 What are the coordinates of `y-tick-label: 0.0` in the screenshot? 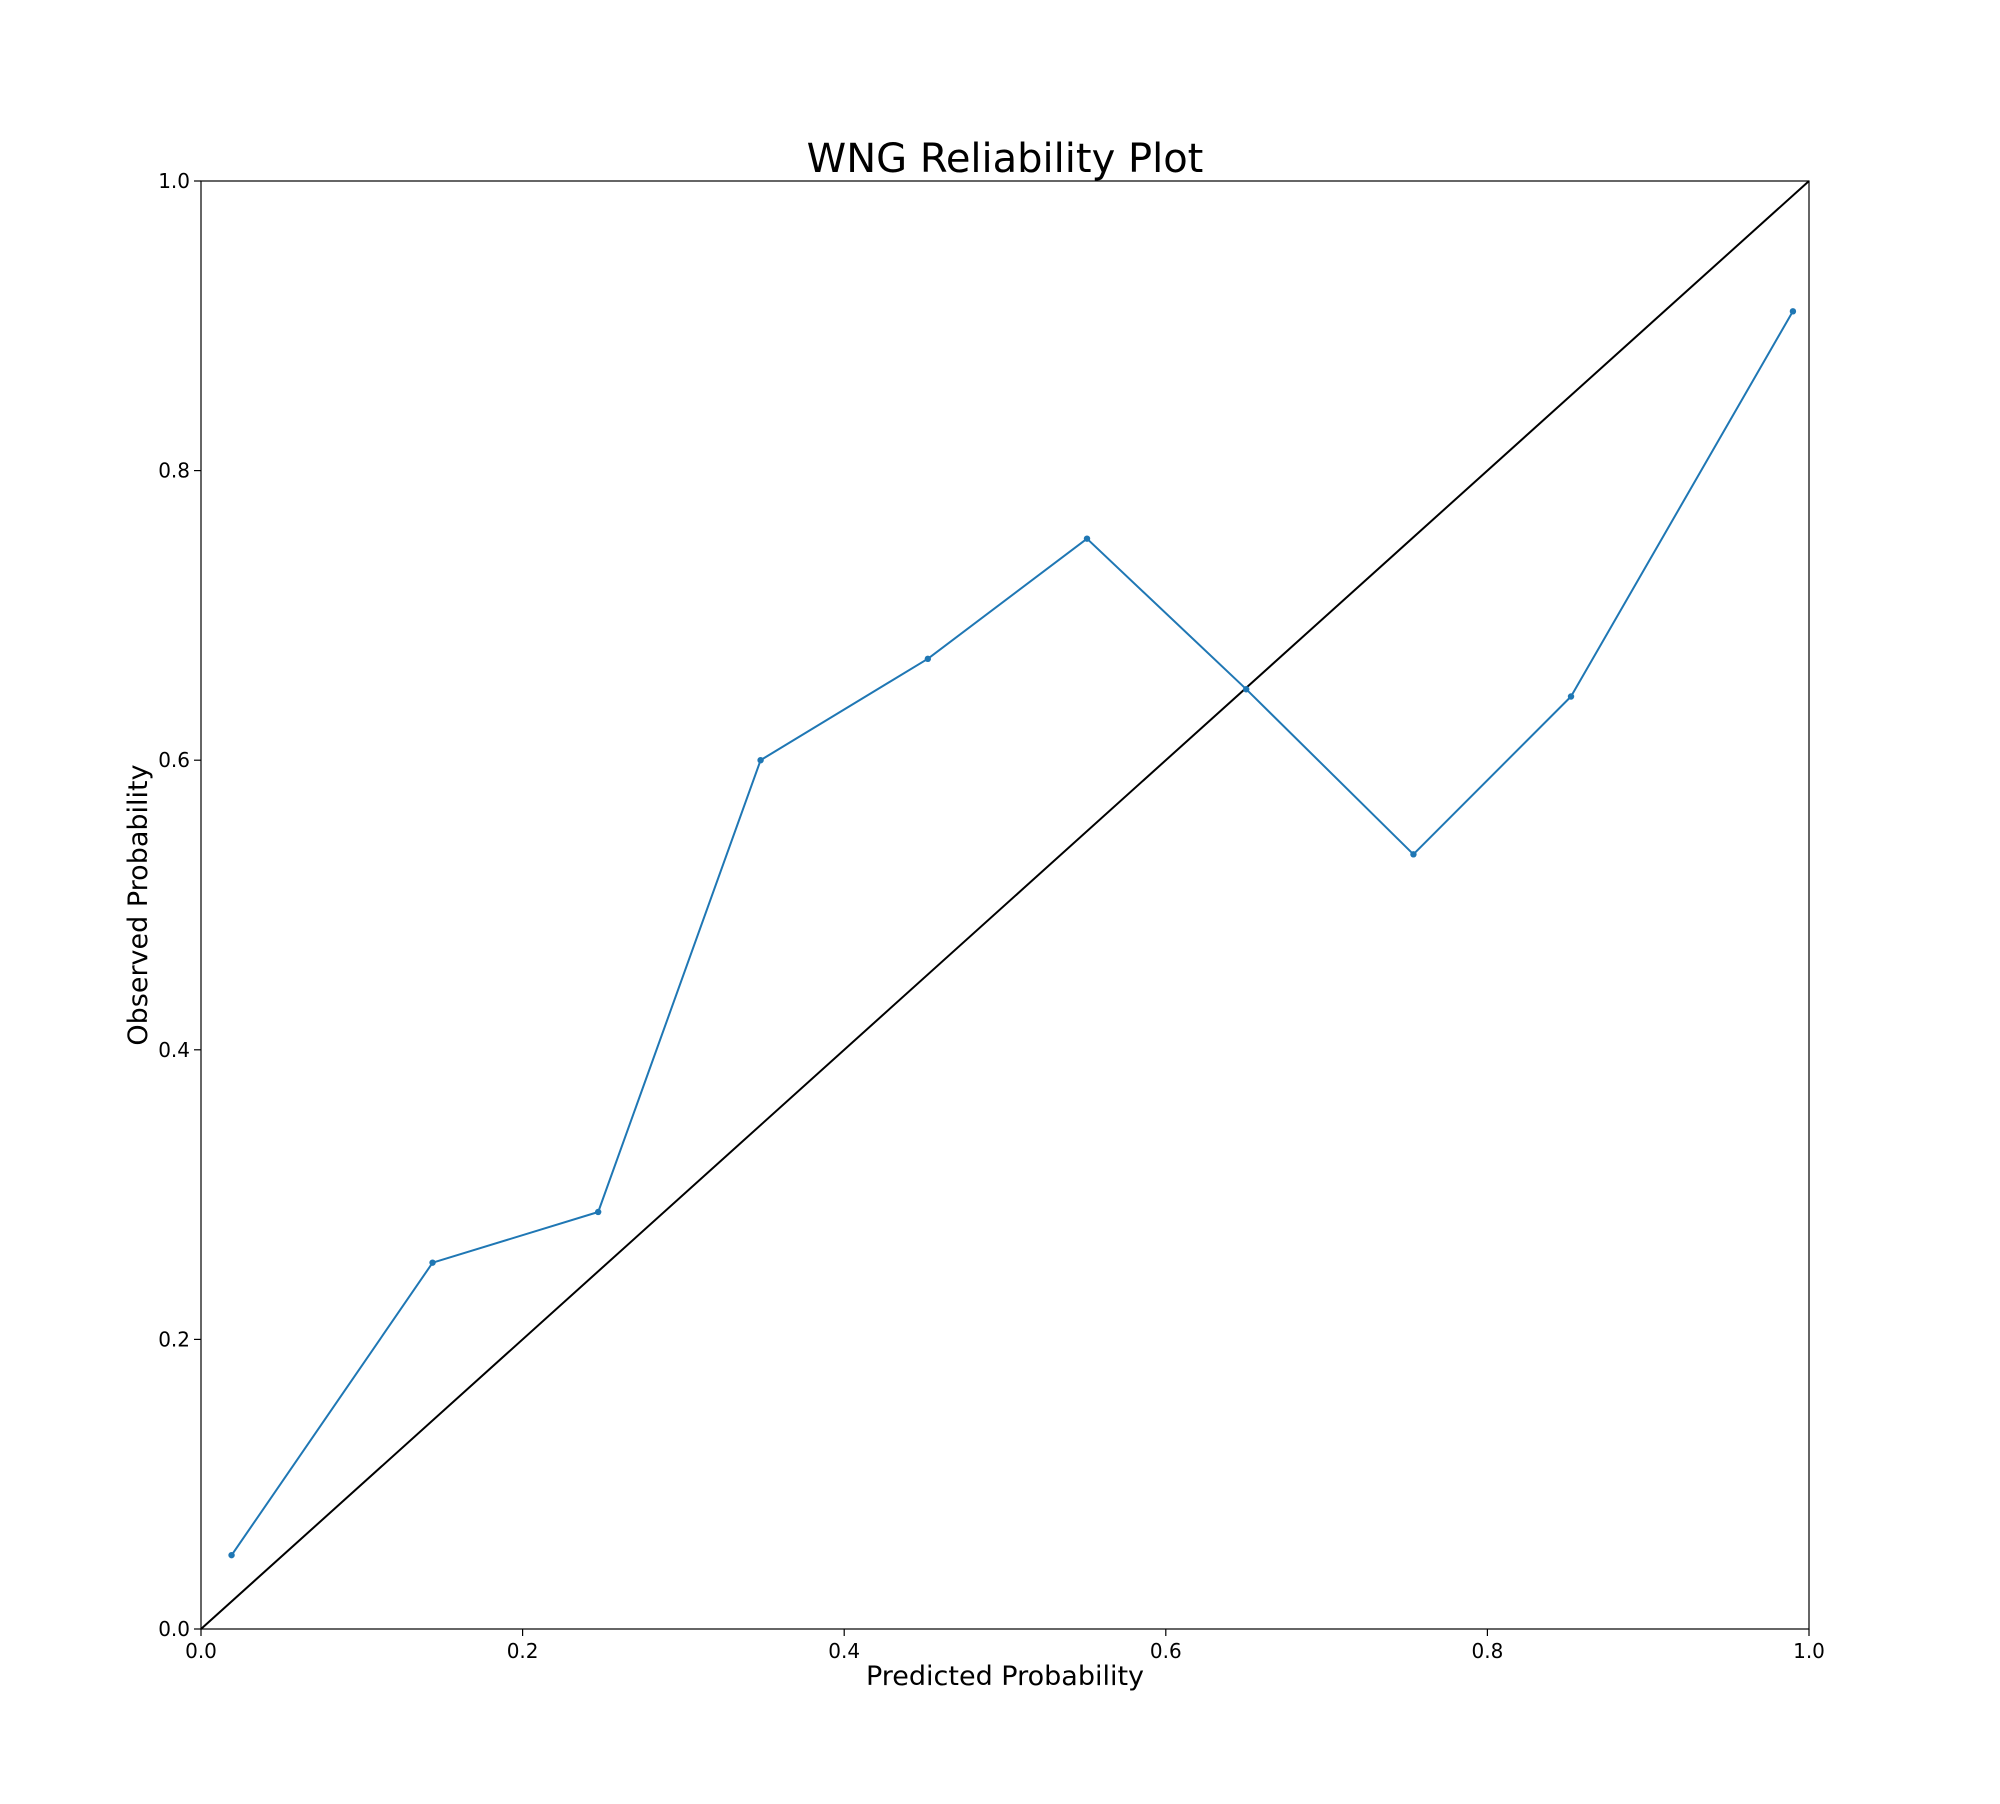 It's located at (174, 1629).